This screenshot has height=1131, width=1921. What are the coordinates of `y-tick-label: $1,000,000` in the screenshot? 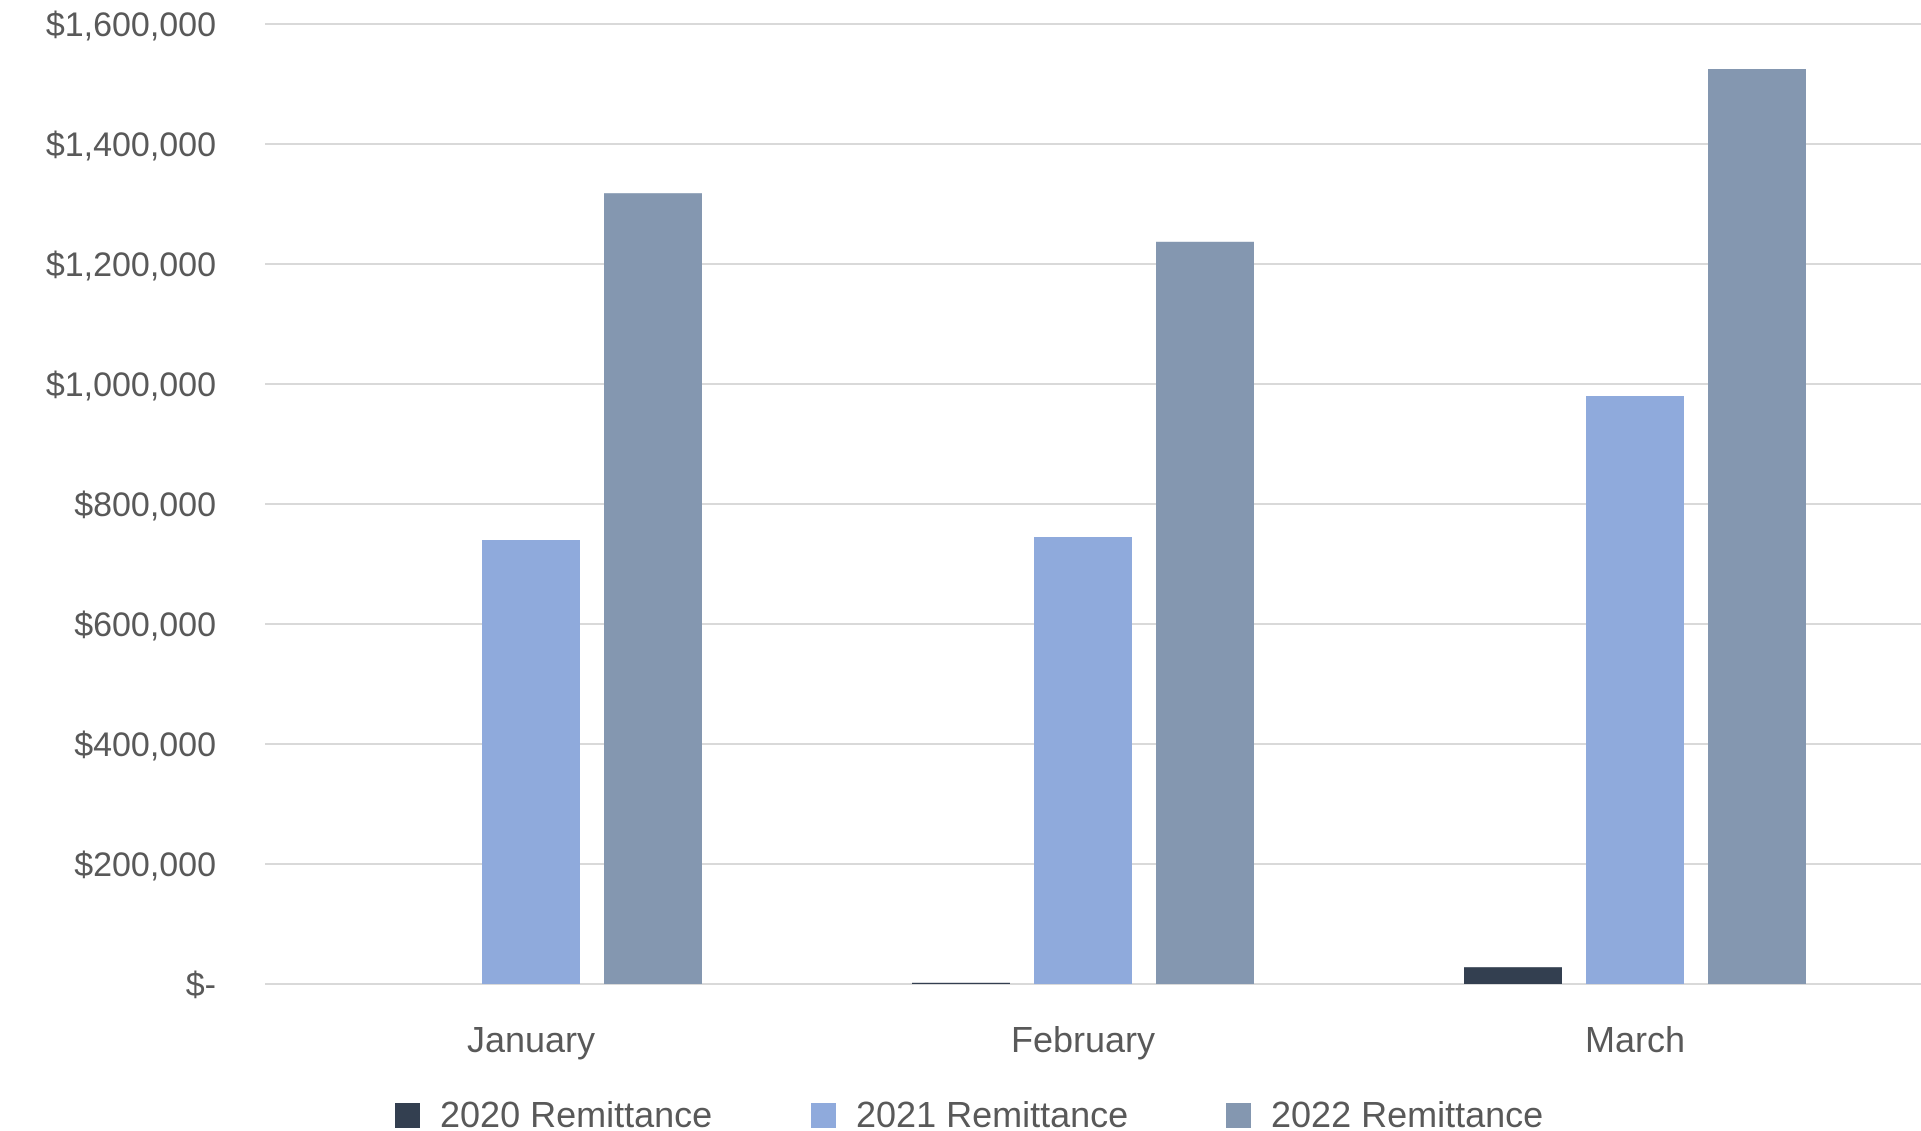 It's located at (131, 385).